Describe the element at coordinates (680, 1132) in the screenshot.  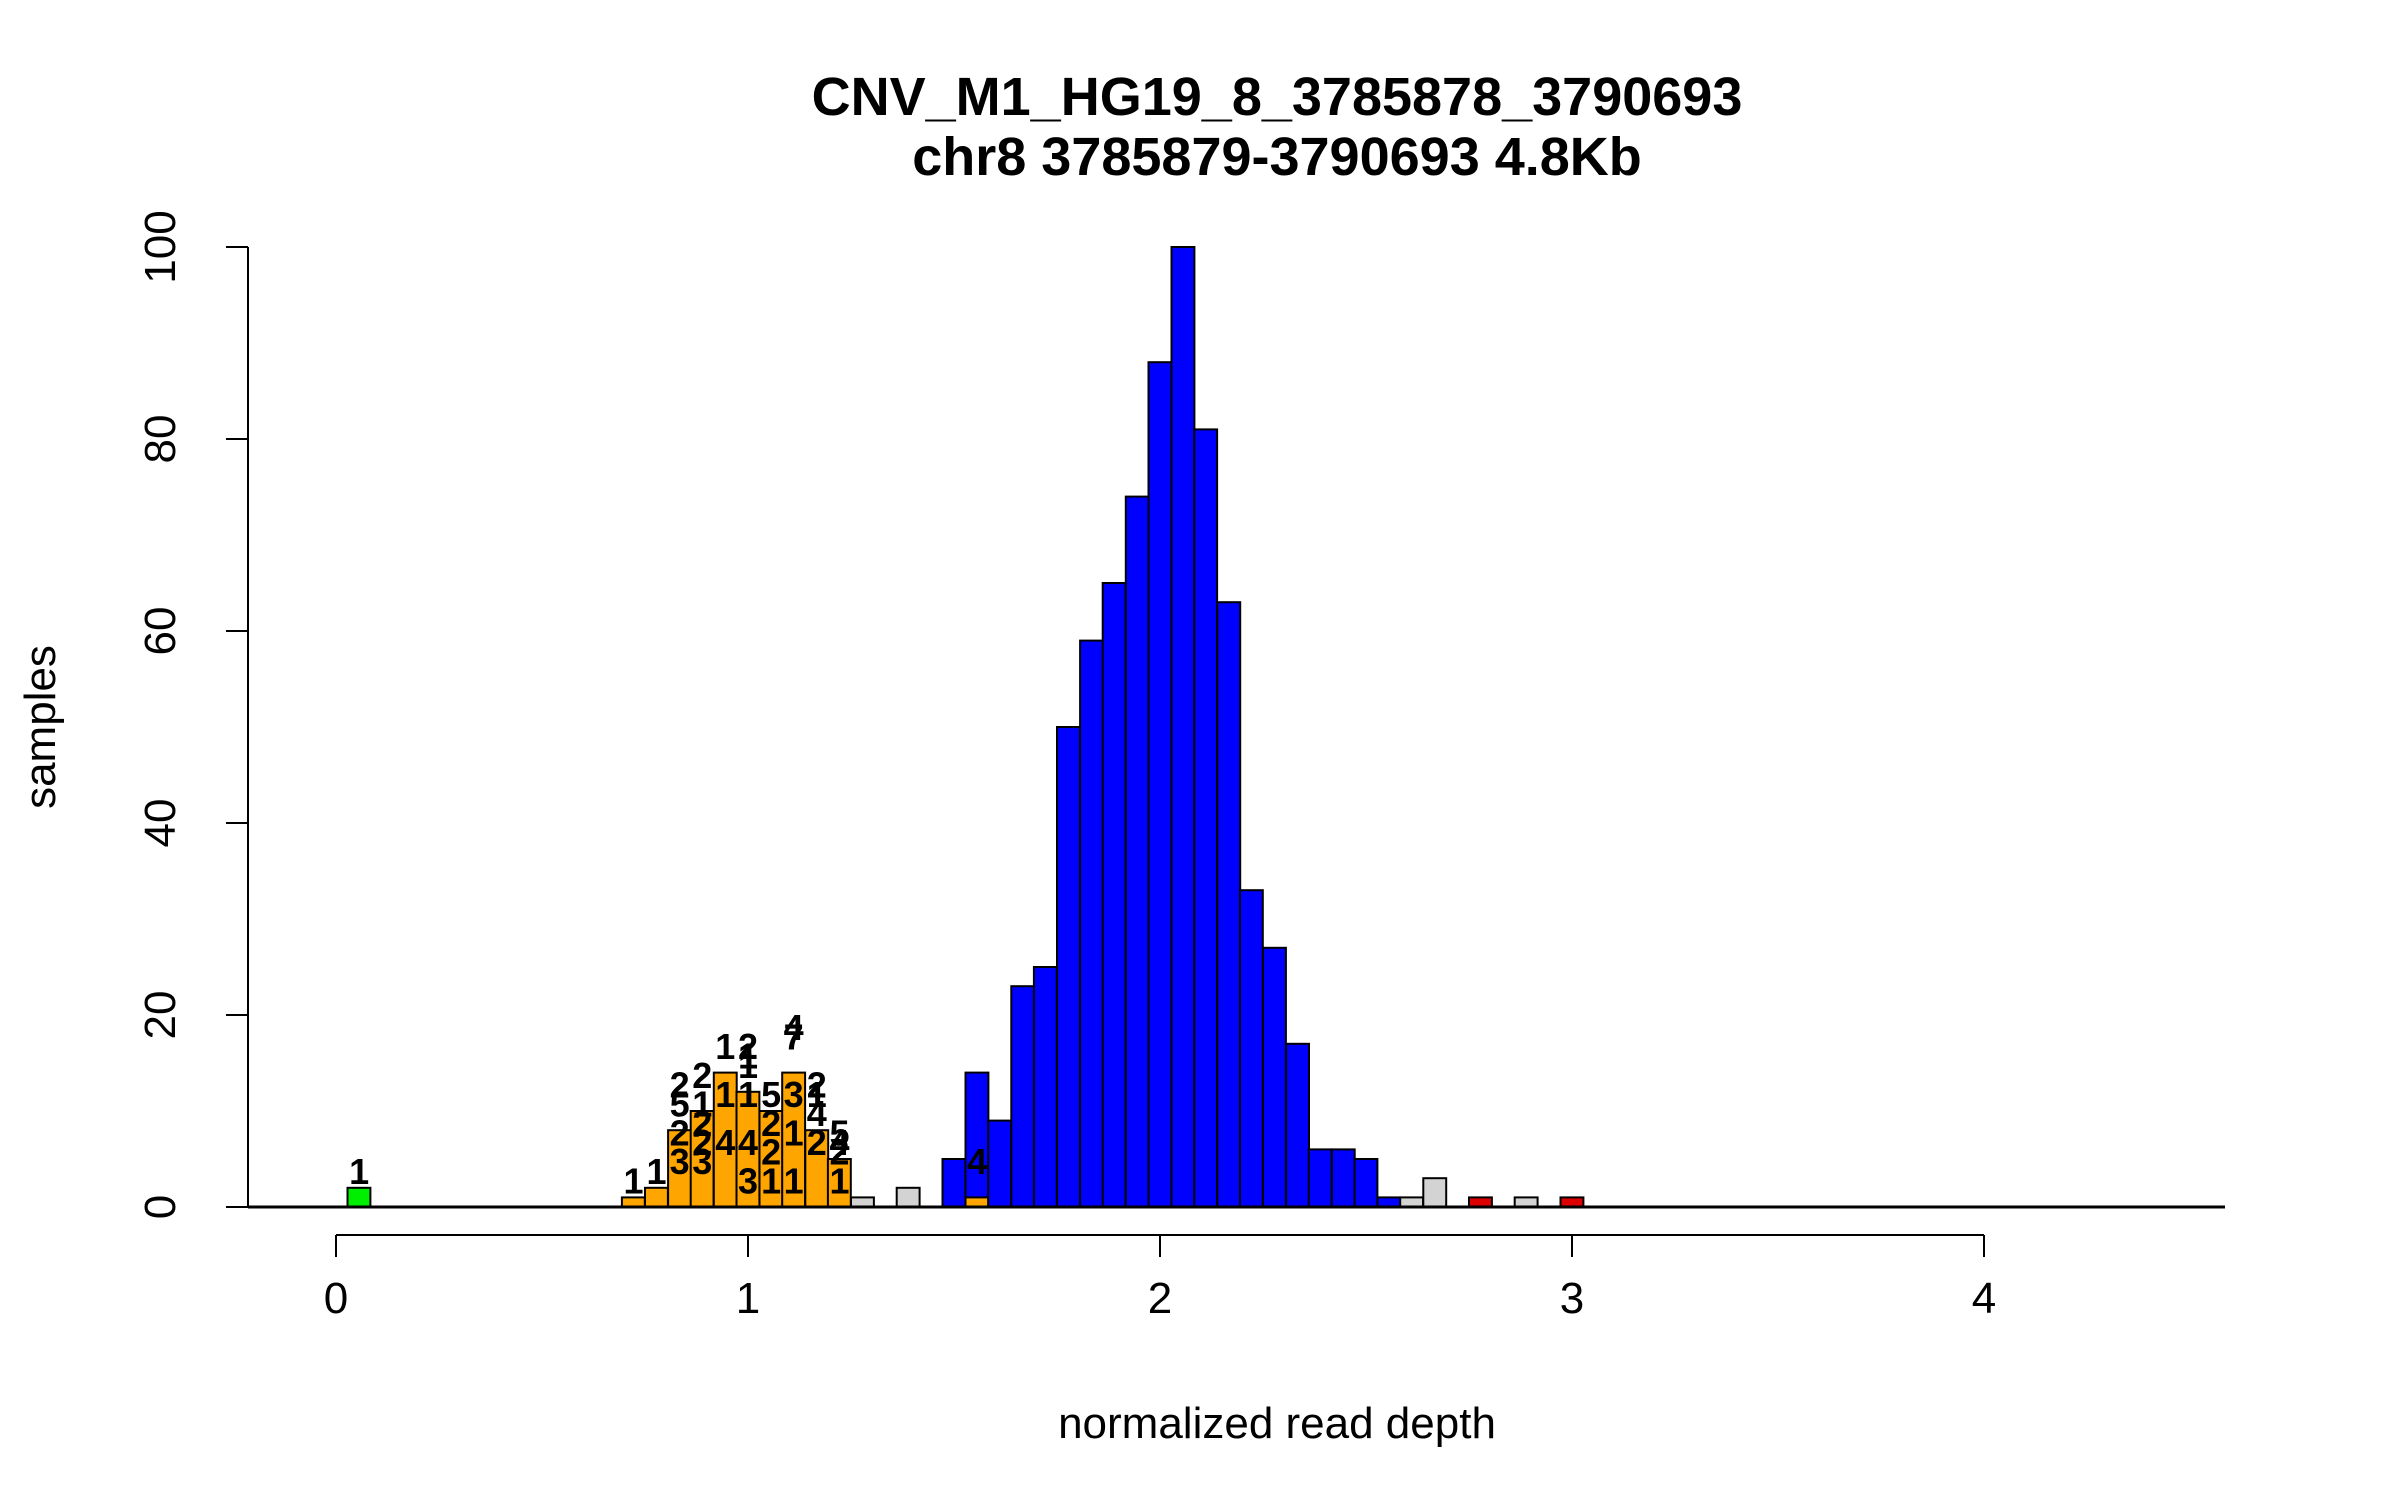
I see `count-label-4: 2` at that location.